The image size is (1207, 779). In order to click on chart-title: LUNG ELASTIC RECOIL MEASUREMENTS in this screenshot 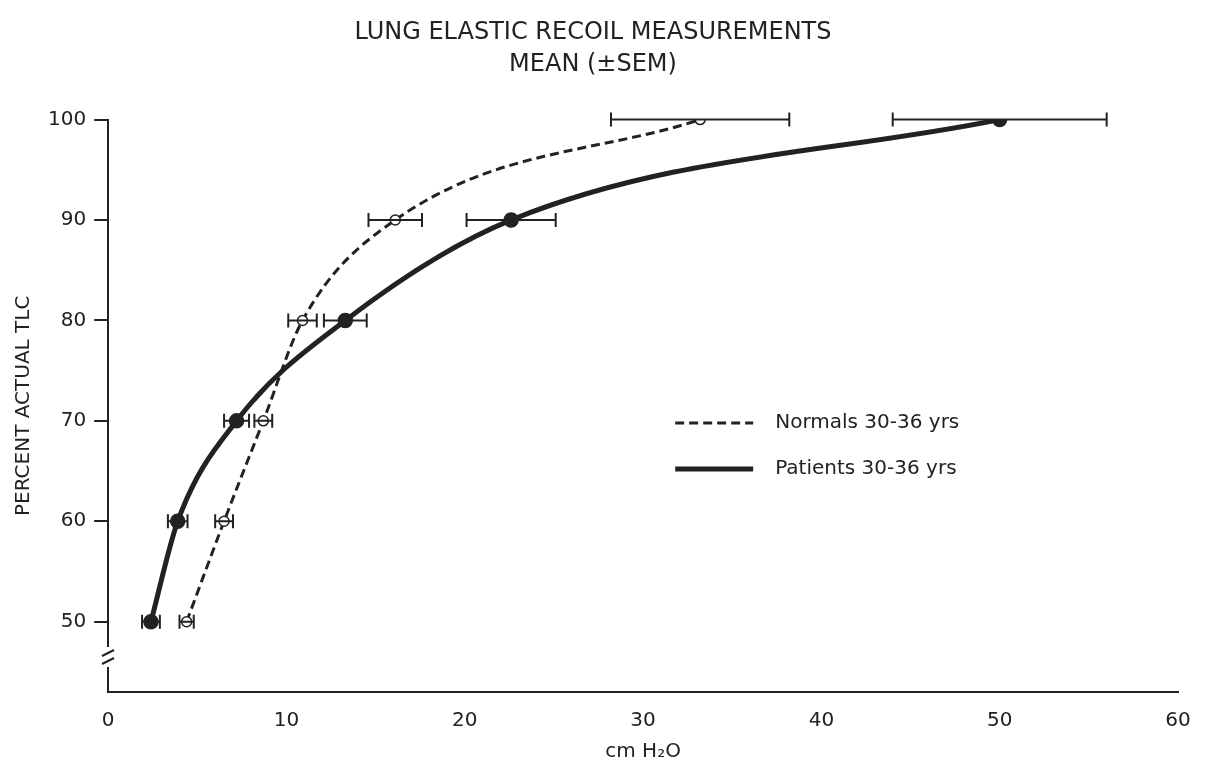, I will do `click(593, 30)`.